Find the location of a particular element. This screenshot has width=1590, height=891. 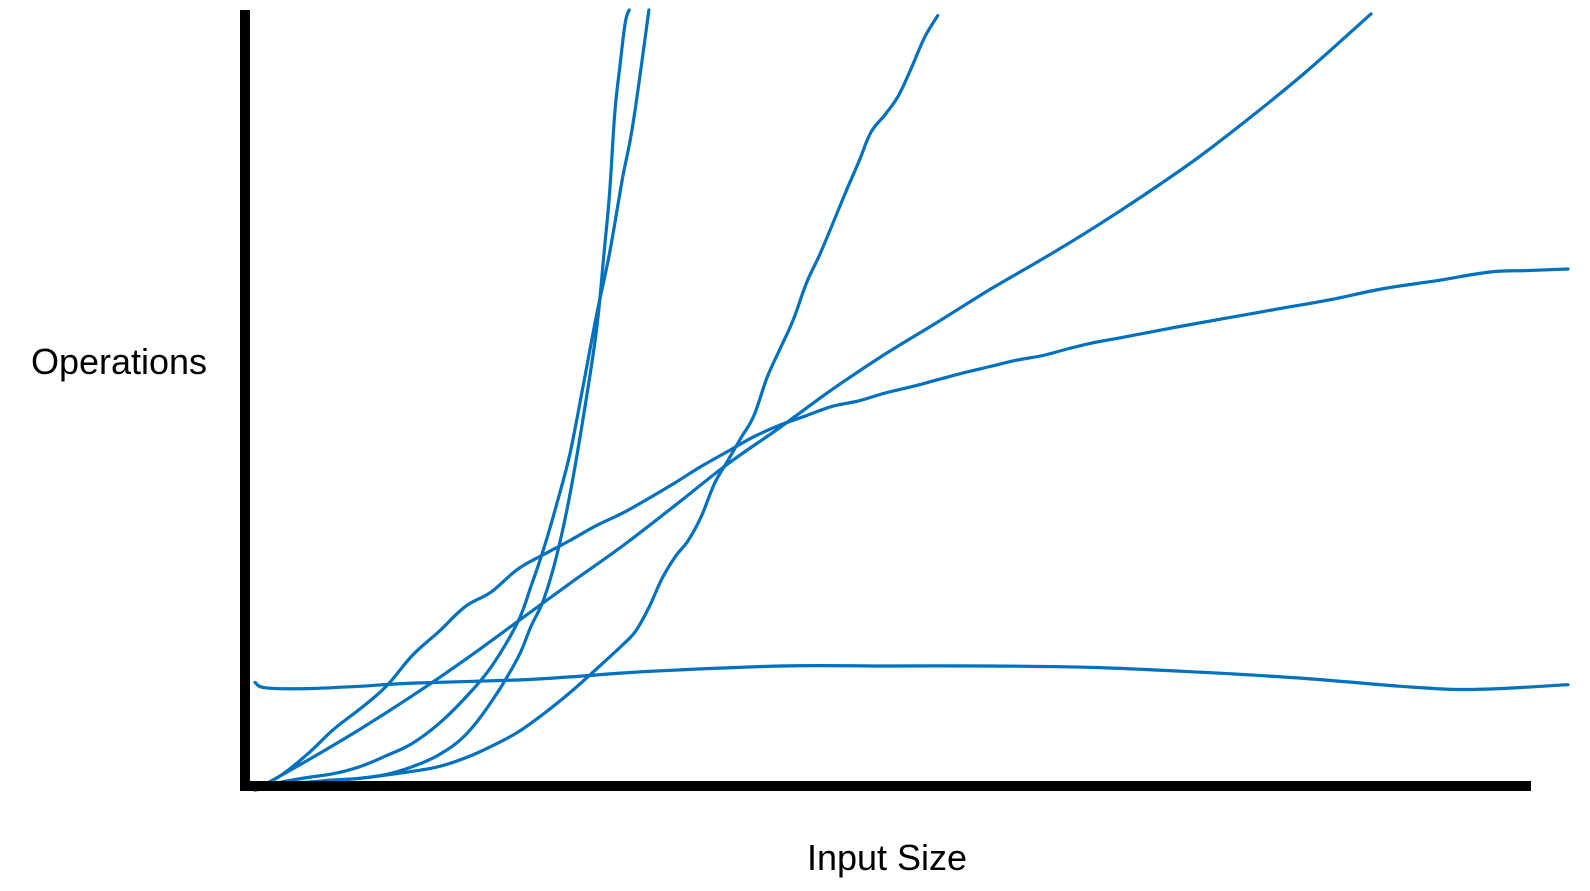

x-axis-label: Input Size is located at coordinates (887, 857).